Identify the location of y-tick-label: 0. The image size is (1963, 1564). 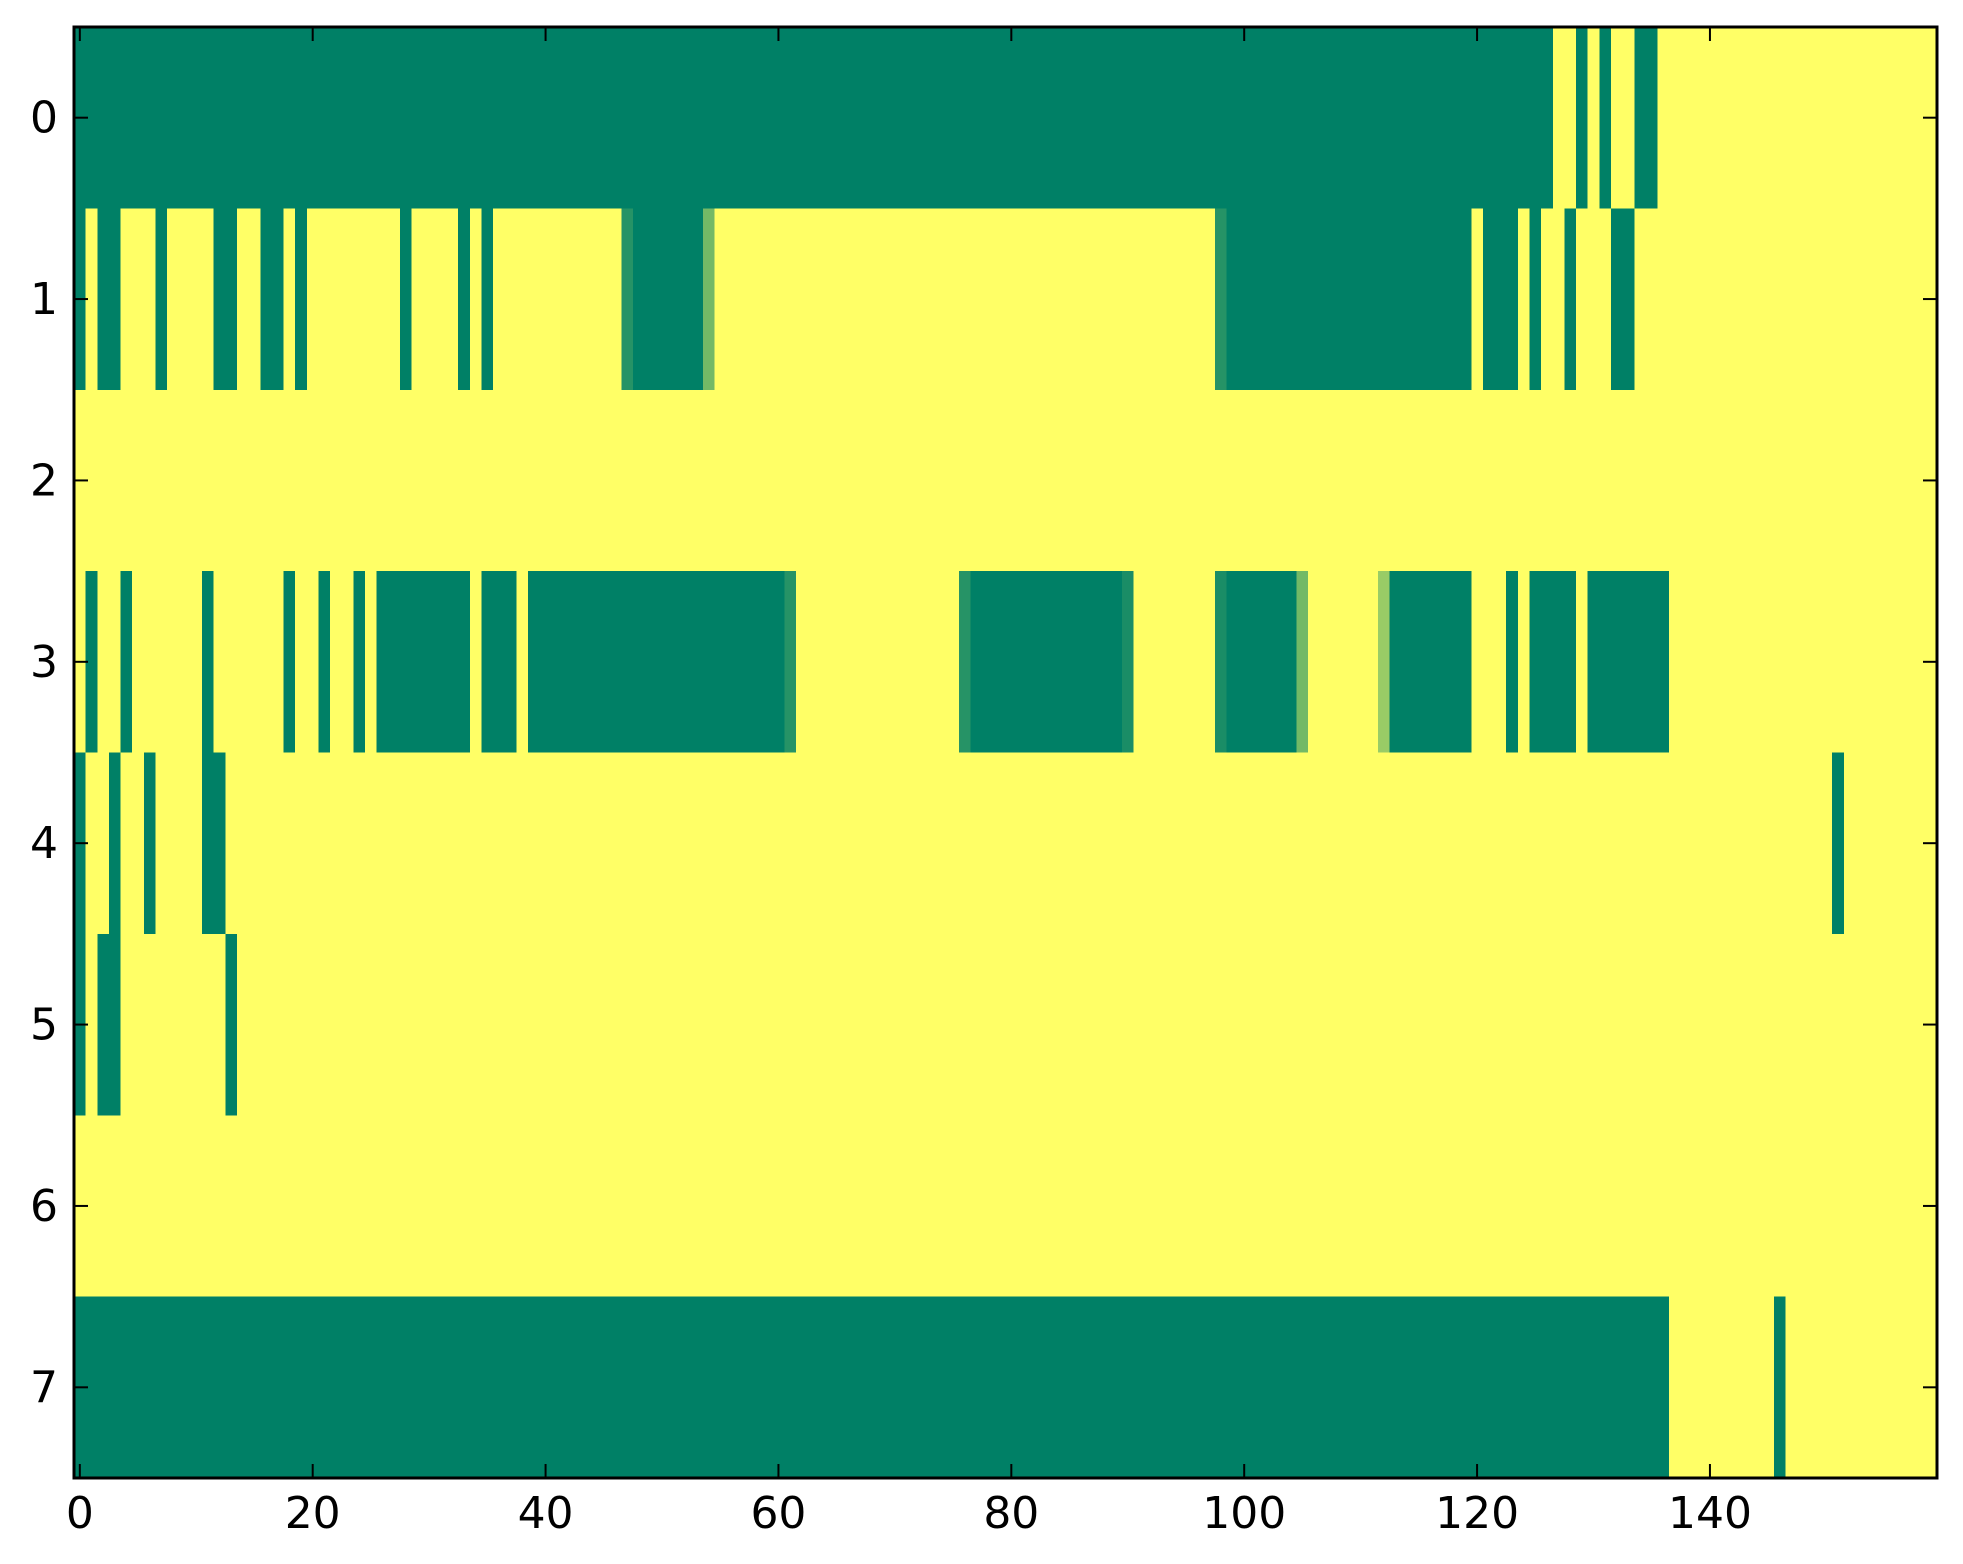
(44, 118).